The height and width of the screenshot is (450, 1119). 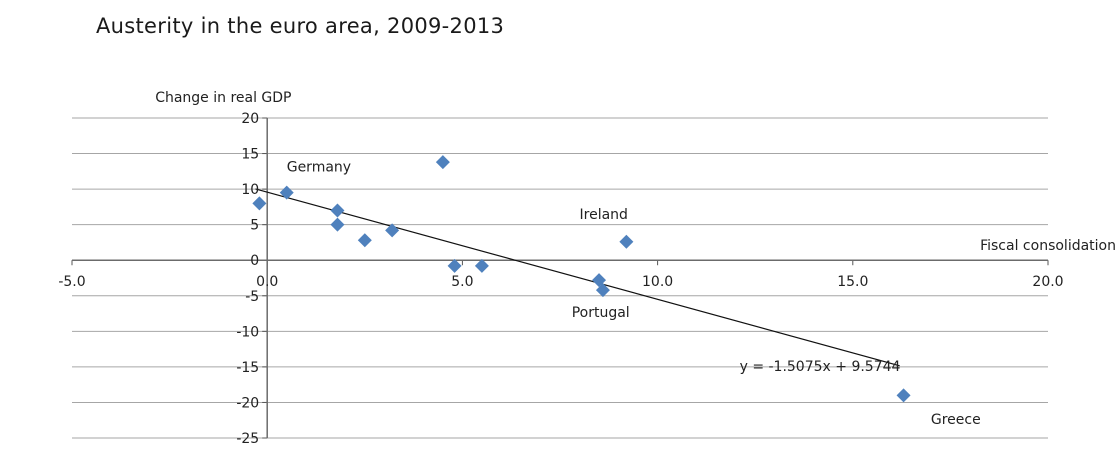 I want to click on chart-title: Austerity in the euro area, 2009-2013, so click(x=300, y=26).